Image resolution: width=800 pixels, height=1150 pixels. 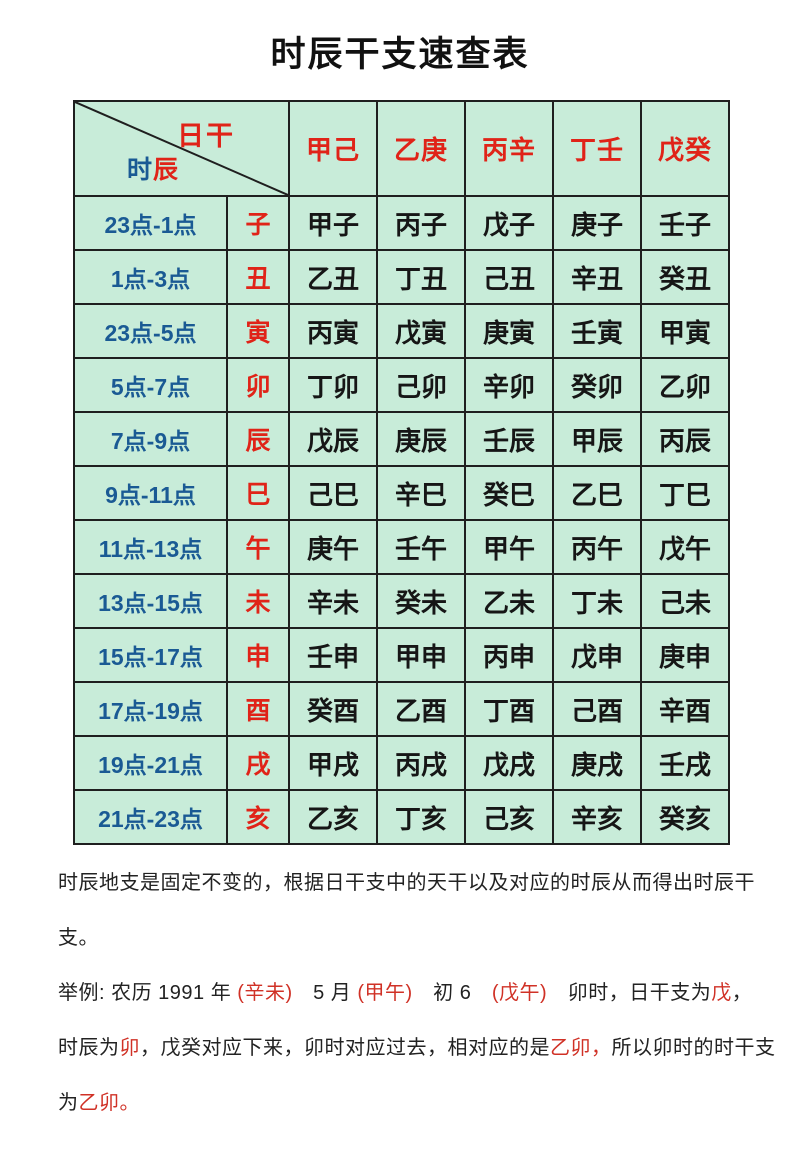 I want to click on ganzhi-cell: 壬申, so click(x=333, y=655).